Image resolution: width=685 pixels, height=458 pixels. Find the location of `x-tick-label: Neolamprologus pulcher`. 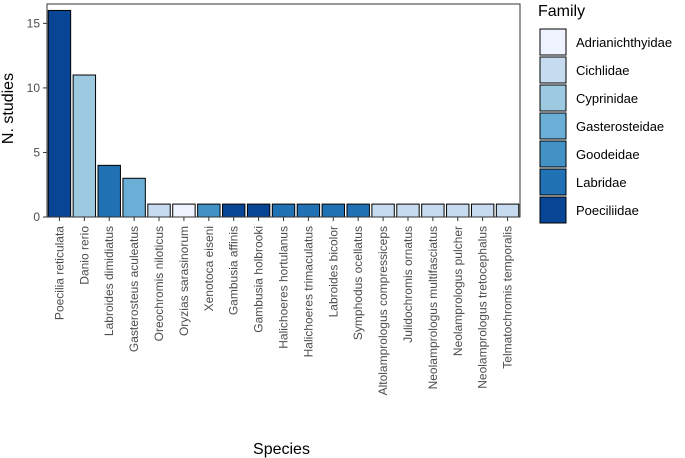

x-tick-label: Neolamprologus pulcher is located at coordinates (458, 291).